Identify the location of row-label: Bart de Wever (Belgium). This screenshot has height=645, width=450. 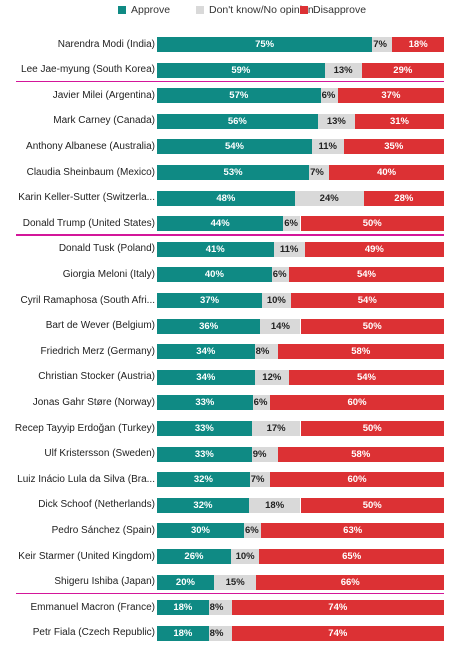
(100, 326).